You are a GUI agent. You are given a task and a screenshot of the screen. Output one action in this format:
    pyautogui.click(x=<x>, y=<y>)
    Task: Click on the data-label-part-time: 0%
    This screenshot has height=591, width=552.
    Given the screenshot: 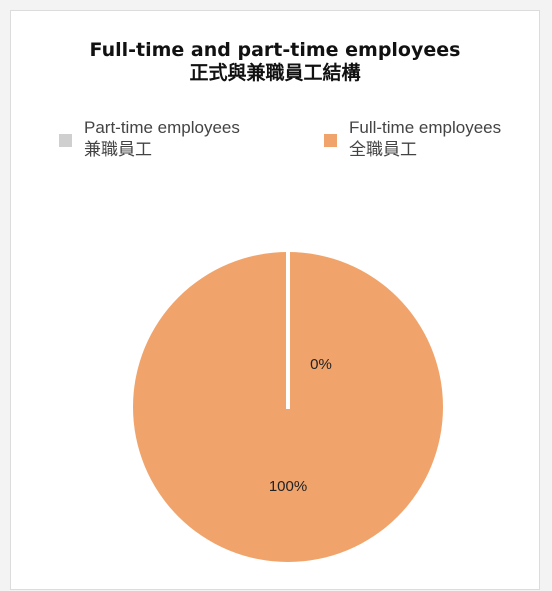 What is the action you would take?
    pyautogui.click(x=321, y=364)
    